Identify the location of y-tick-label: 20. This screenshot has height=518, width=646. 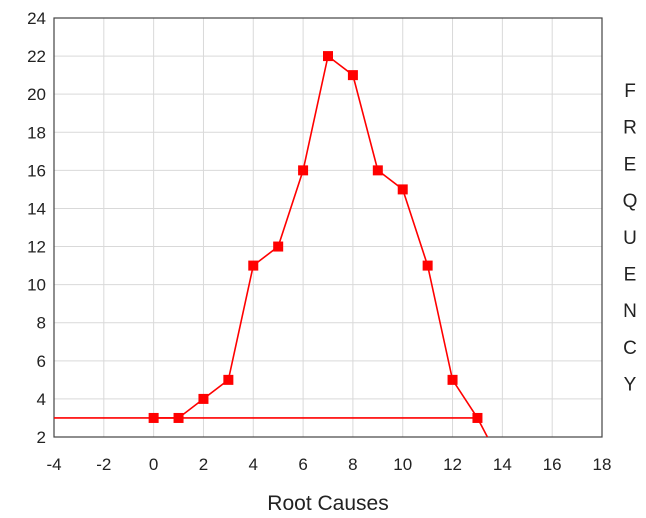
(36, 94).